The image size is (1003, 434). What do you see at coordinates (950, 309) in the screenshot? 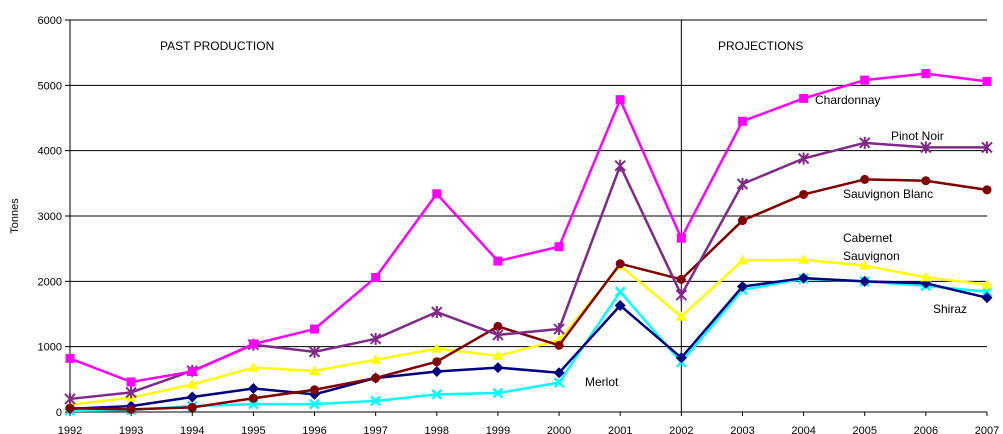
I see `series-label: Shiraz` at bounding box center [950, 309].